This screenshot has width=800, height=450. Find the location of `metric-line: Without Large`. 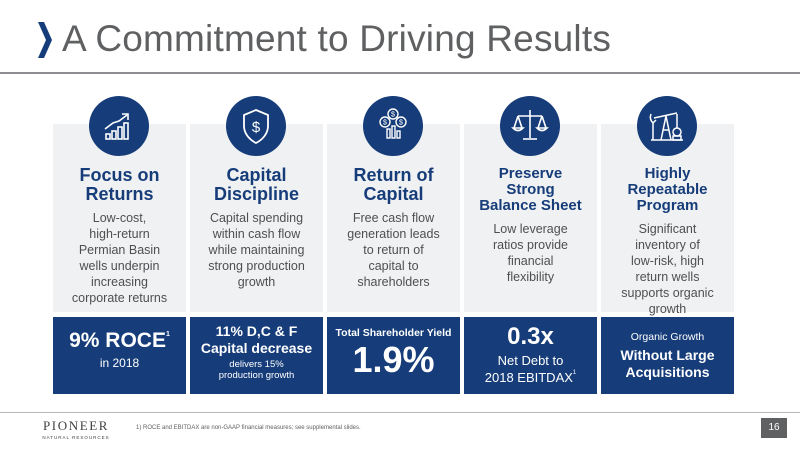

metric-line: Without Large is located at coordinates (667, 355).